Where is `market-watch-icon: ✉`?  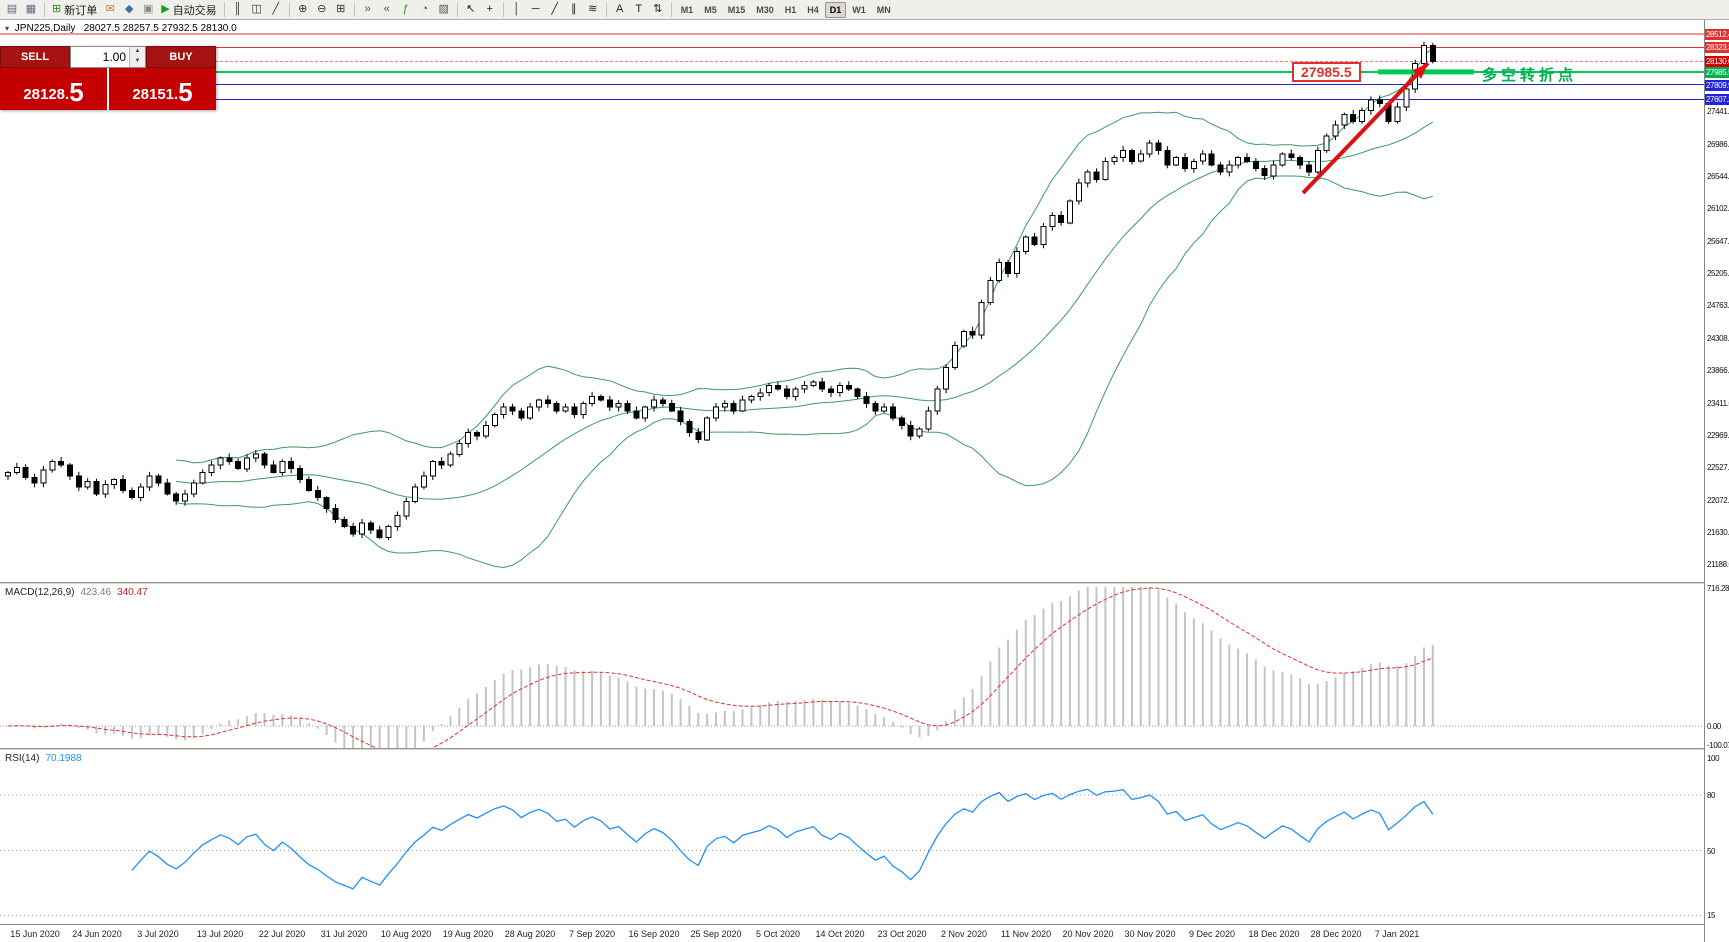
market-watch-icon: ✉ is located at coordinates (110, 9).